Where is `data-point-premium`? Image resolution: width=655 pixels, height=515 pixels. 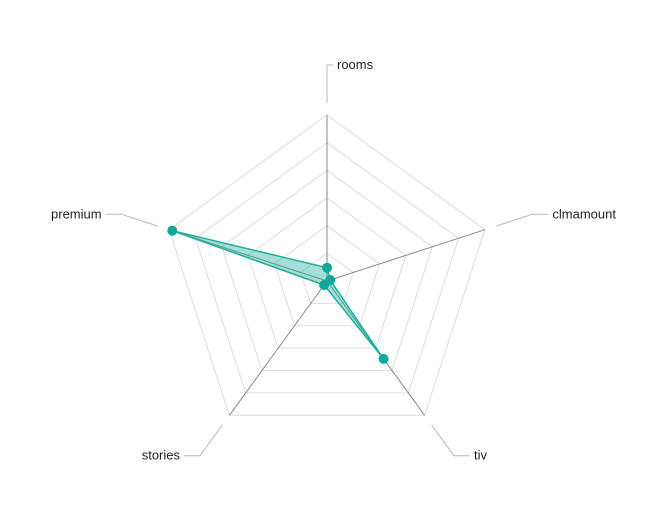
data-point-premium is located at coordinates (172, 230).